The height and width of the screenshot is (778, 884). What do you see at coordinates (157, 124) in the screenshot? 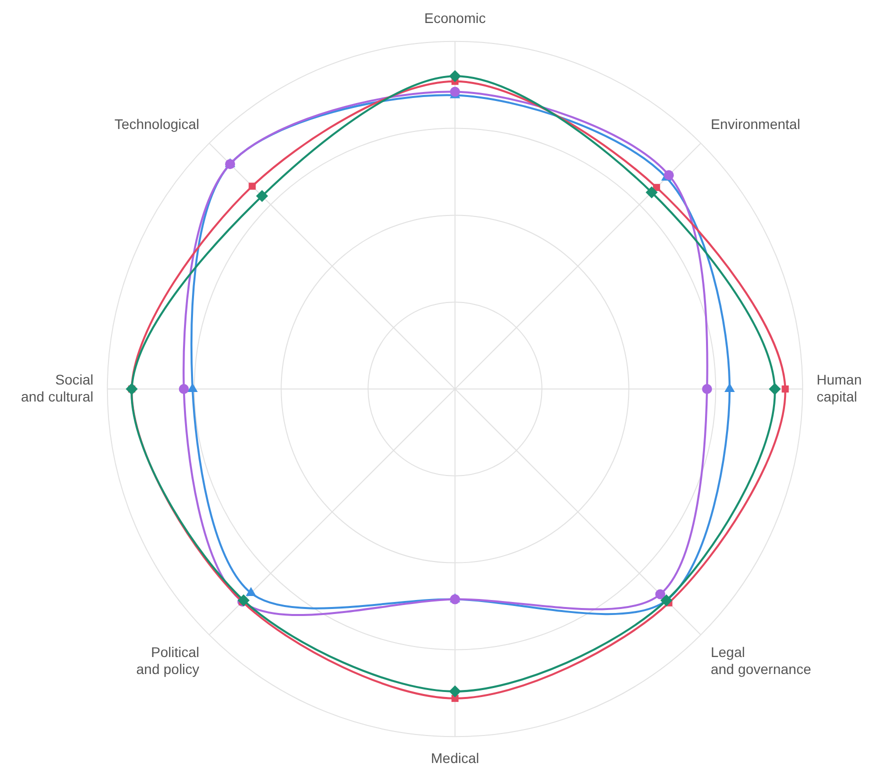
I see `spoke-label: Technological` at bounding box center [157, 124].